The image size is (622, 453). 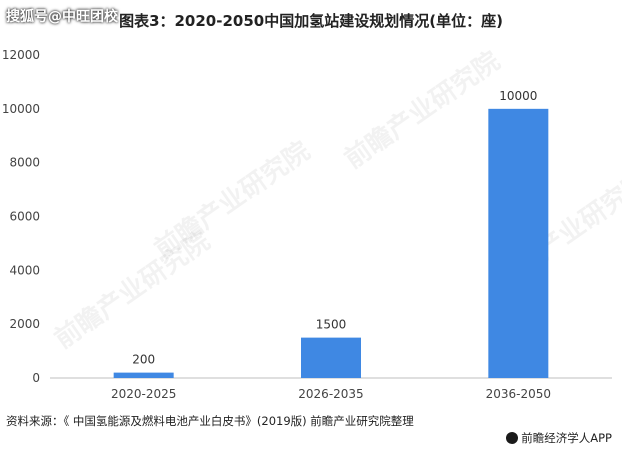 What do you see at coordinates (311, 21) in the screenshot?
I see `chart-title: 图表3：2020-2050中国加氢站建设规划情况(单位：座)` at bounding box center [311, 21].